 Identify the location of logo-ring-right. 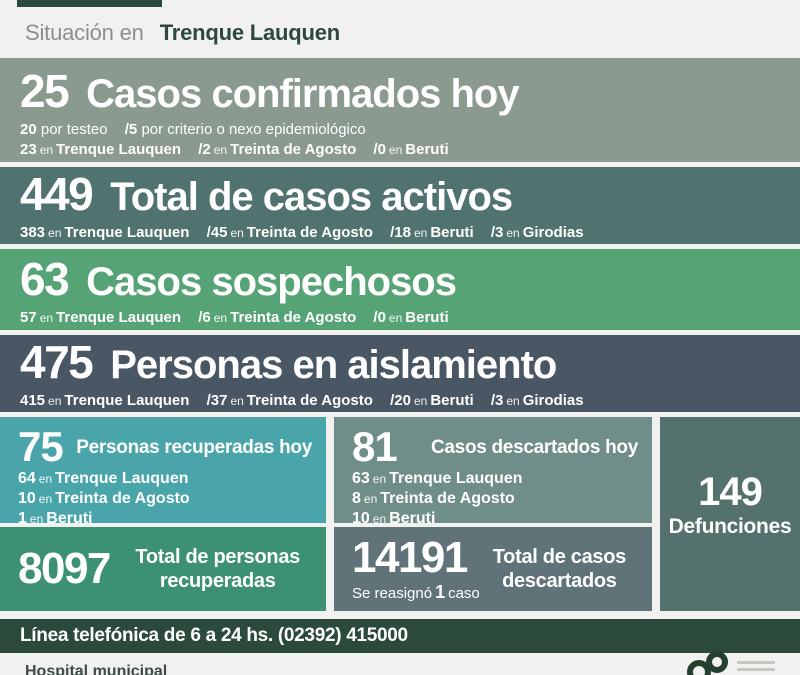
(717, 662).